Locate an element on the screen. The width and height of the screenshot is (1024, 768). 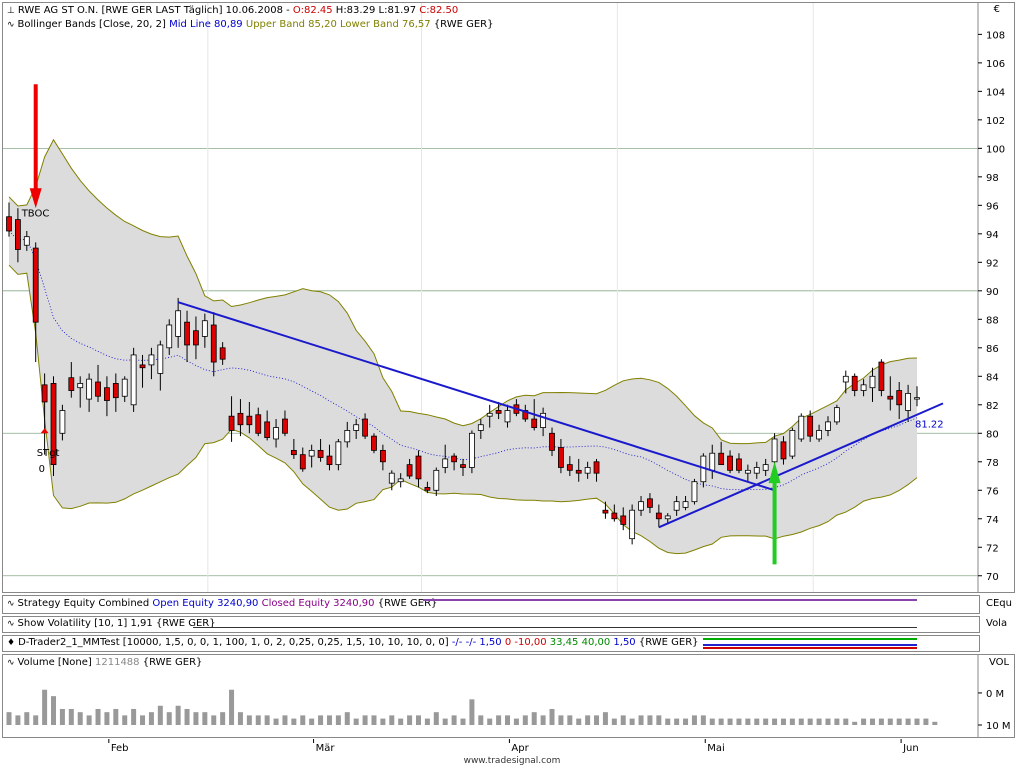
y-tick-label: 78 is located at coordinates (992, 463).